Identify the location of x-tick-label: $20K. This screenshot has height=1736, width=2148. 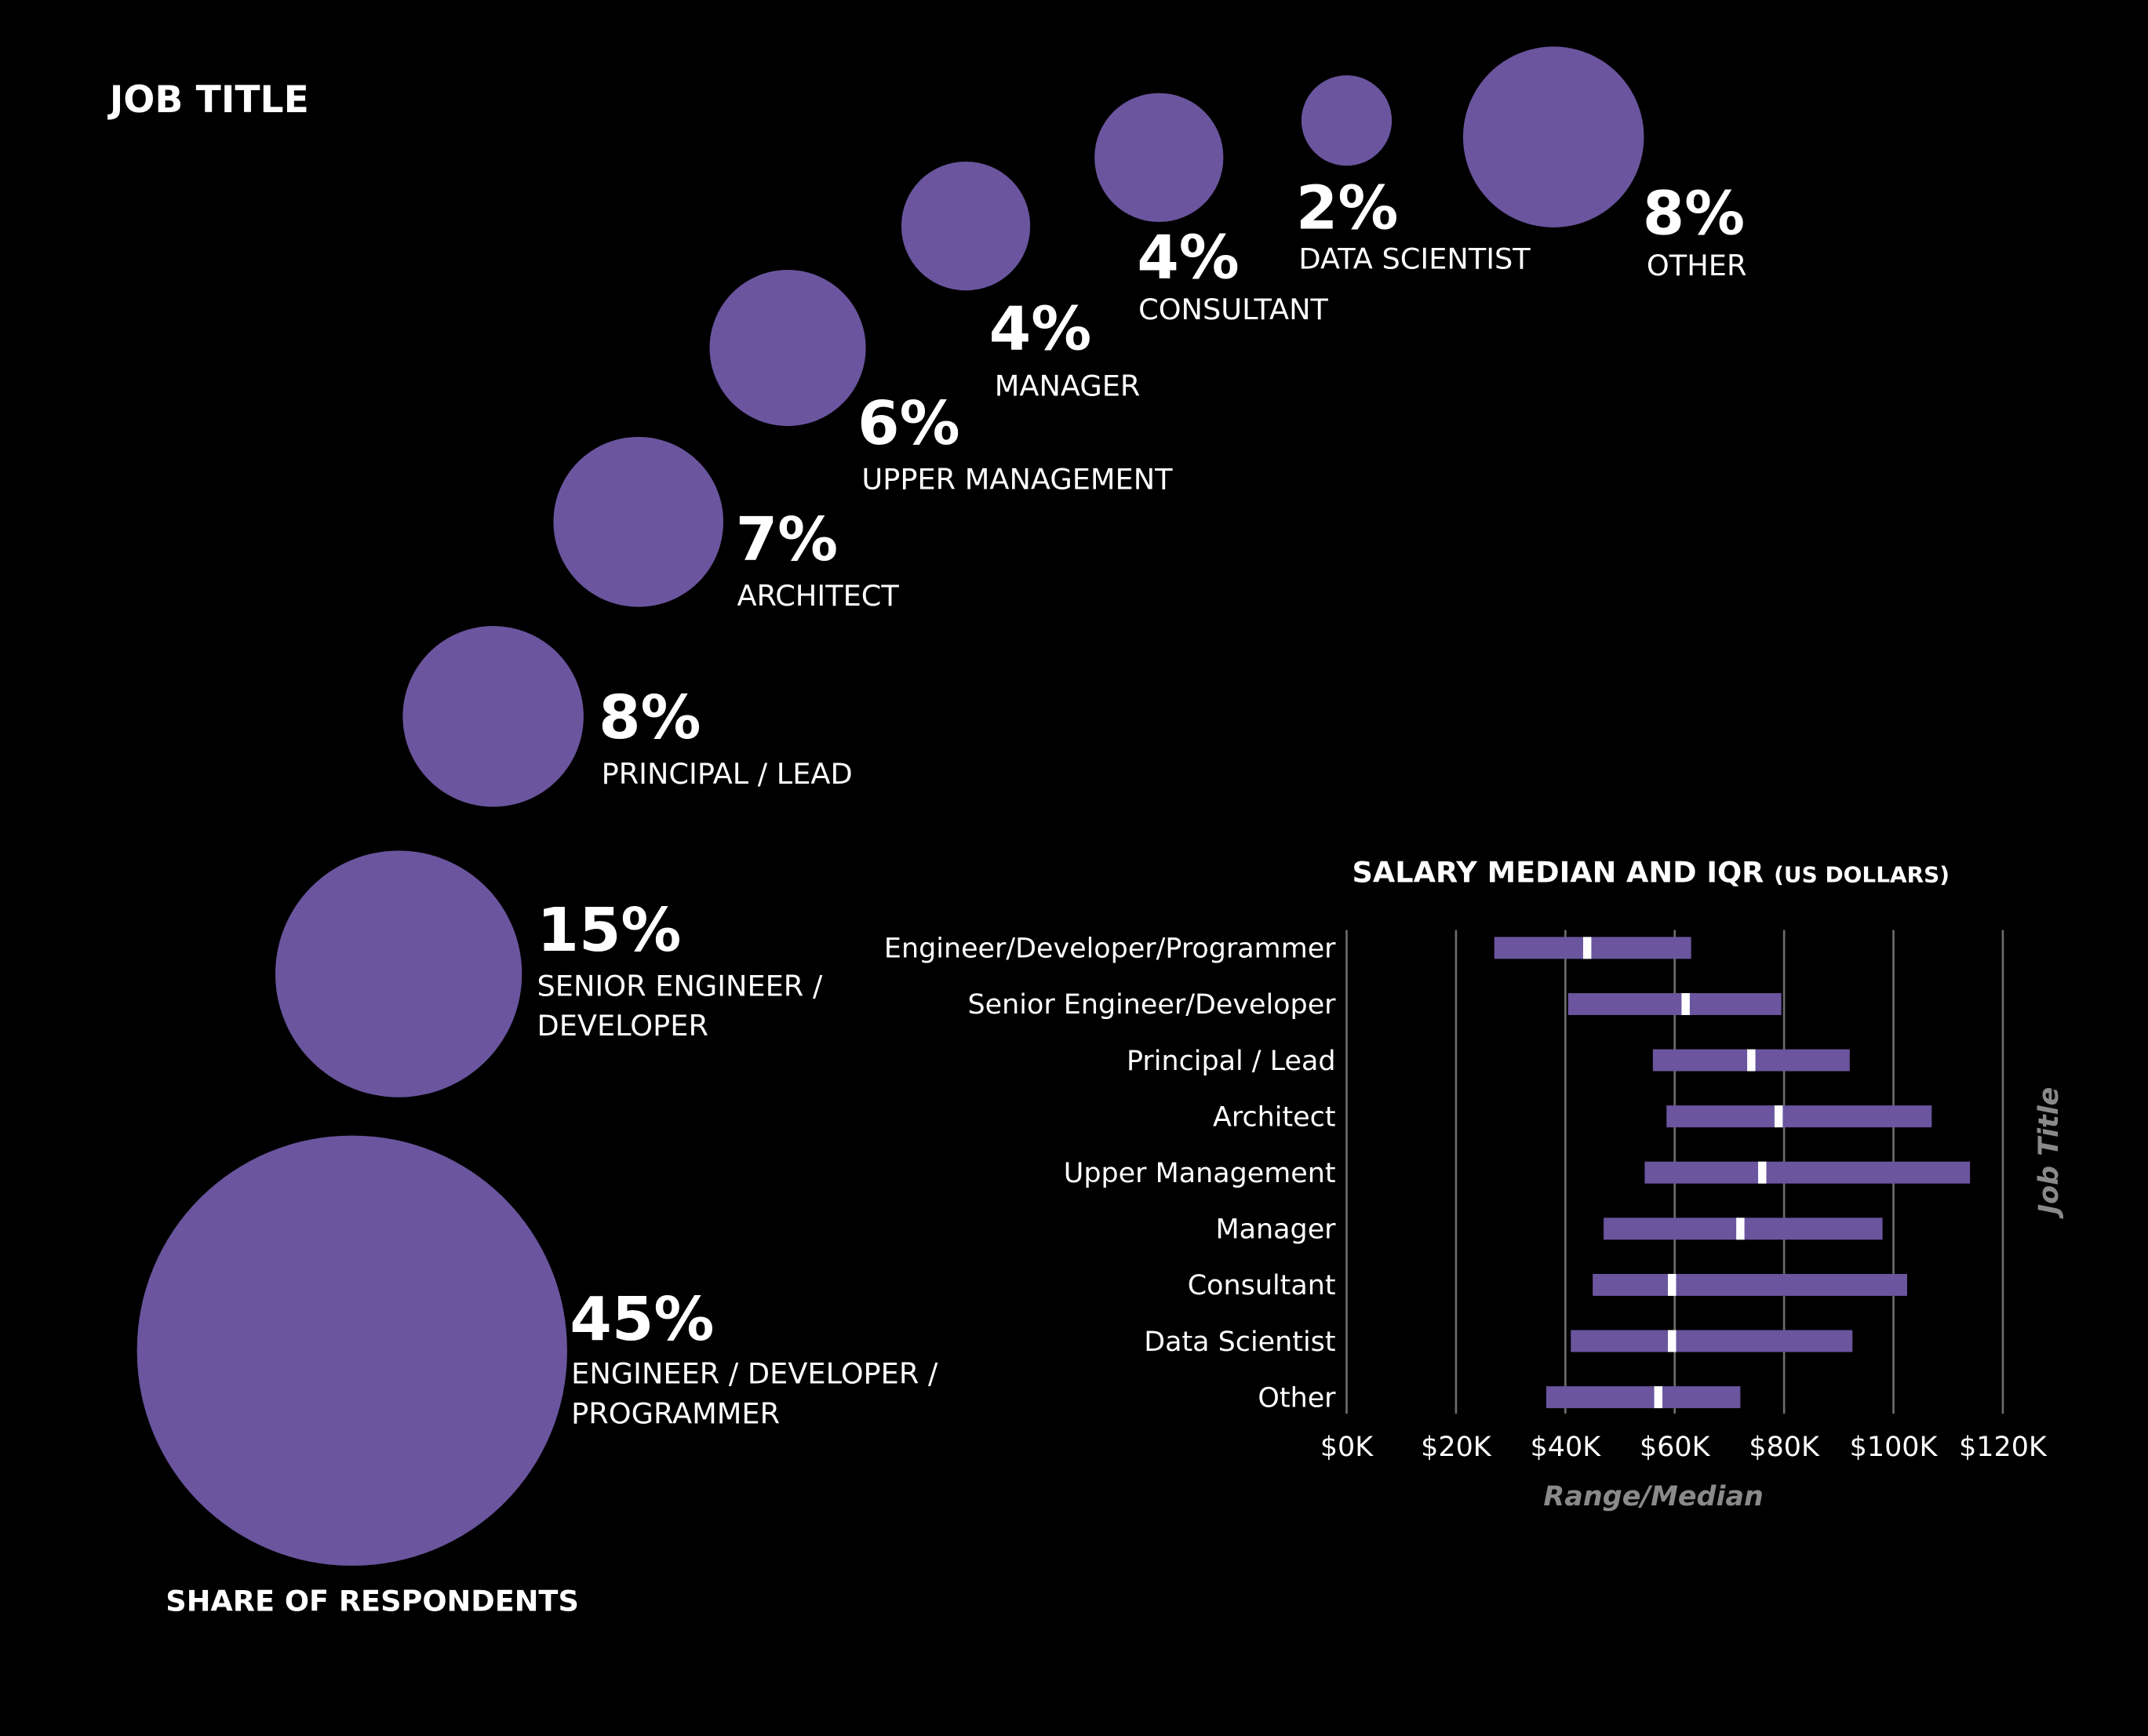
(1456, 1447).